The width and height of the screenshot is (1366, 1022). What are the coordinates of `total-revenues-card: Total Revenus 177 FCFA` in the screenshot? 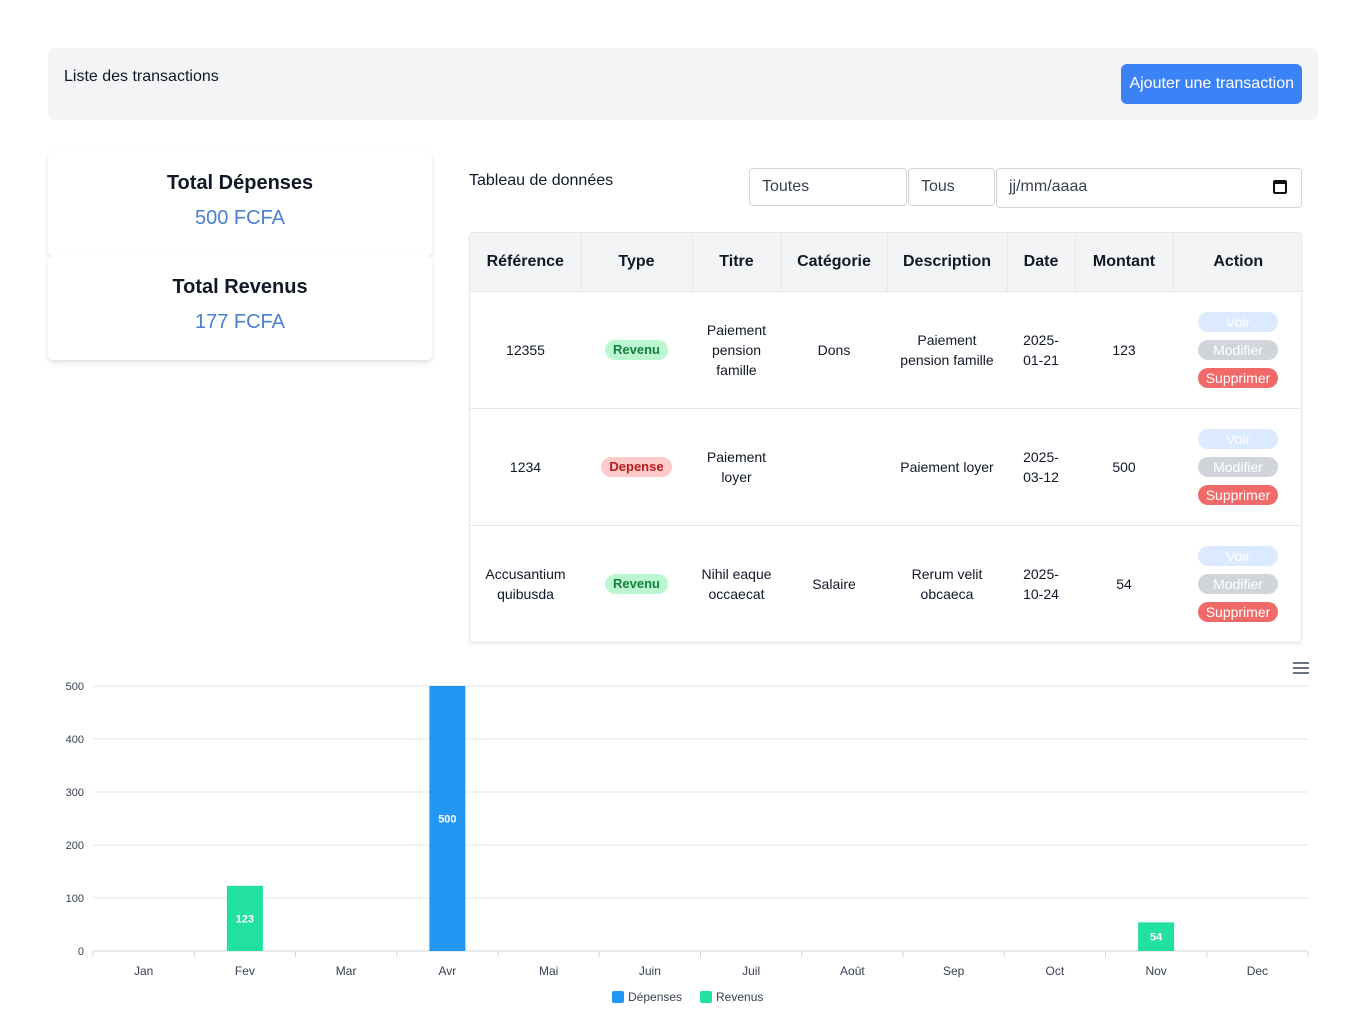 It's located at (240, 308).